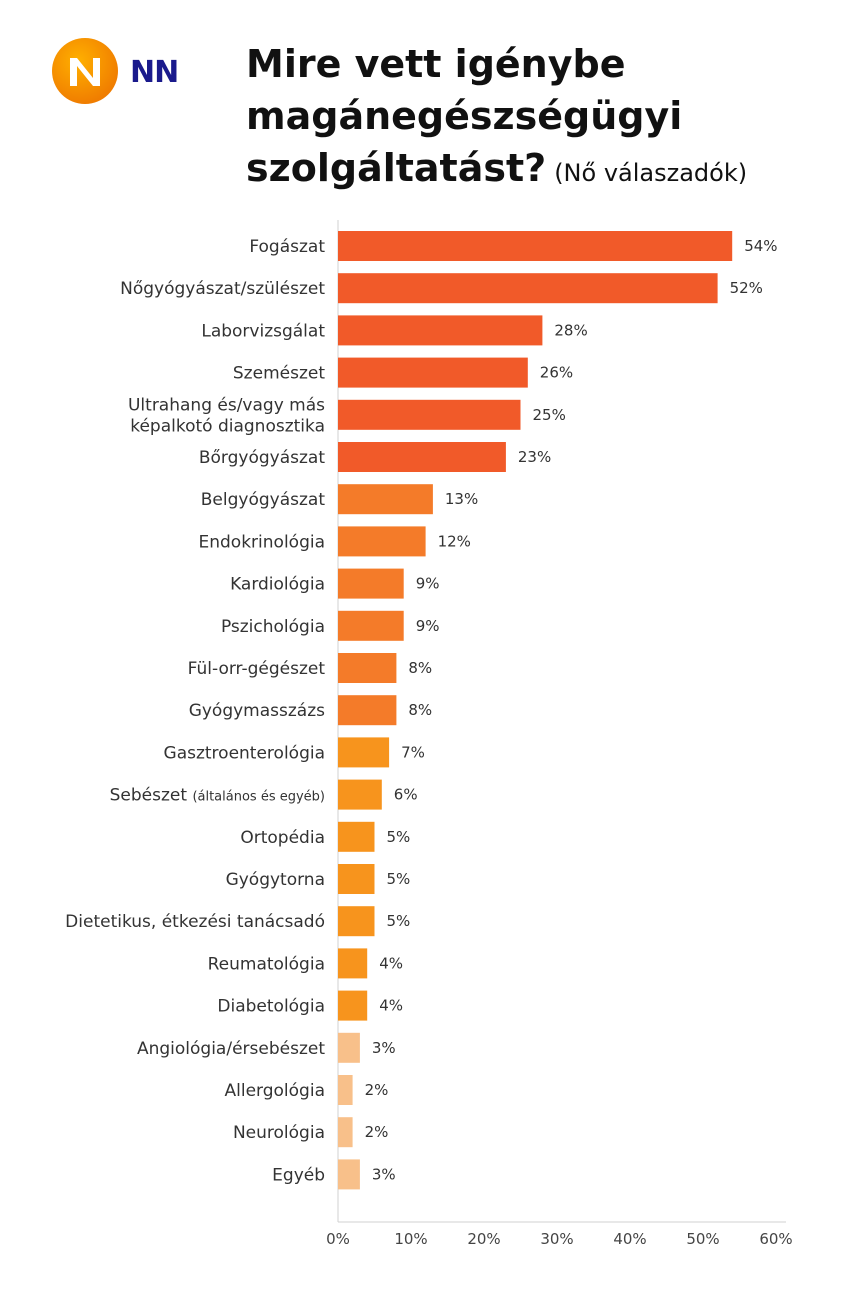 This screenshot has width=850, height=1299. I want to click on category-label: Nőgyógyászat/szülészet, so click(222, 289).